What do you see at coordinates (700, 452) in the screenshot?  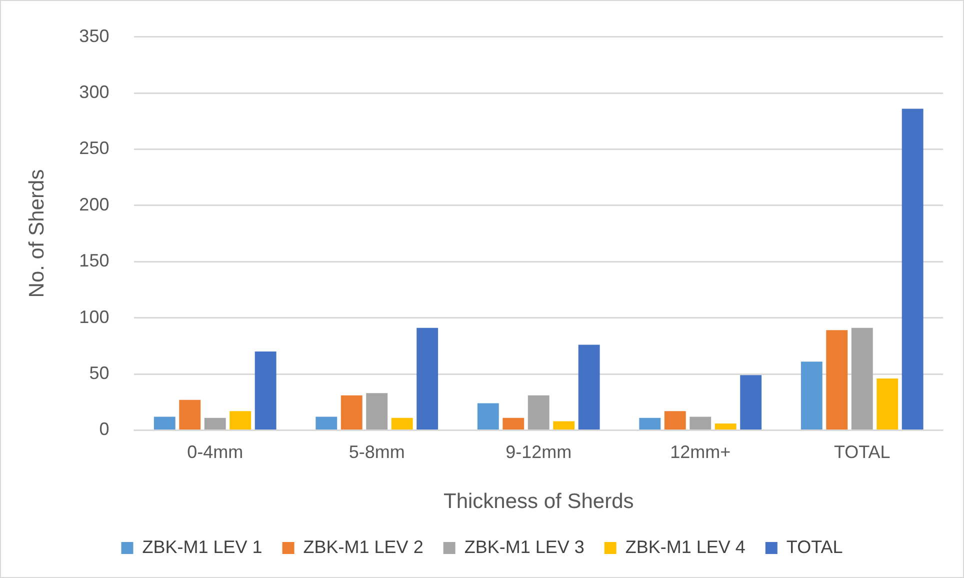 I see `x-tick-label: 12mm+` at bounding box center [700, 452].